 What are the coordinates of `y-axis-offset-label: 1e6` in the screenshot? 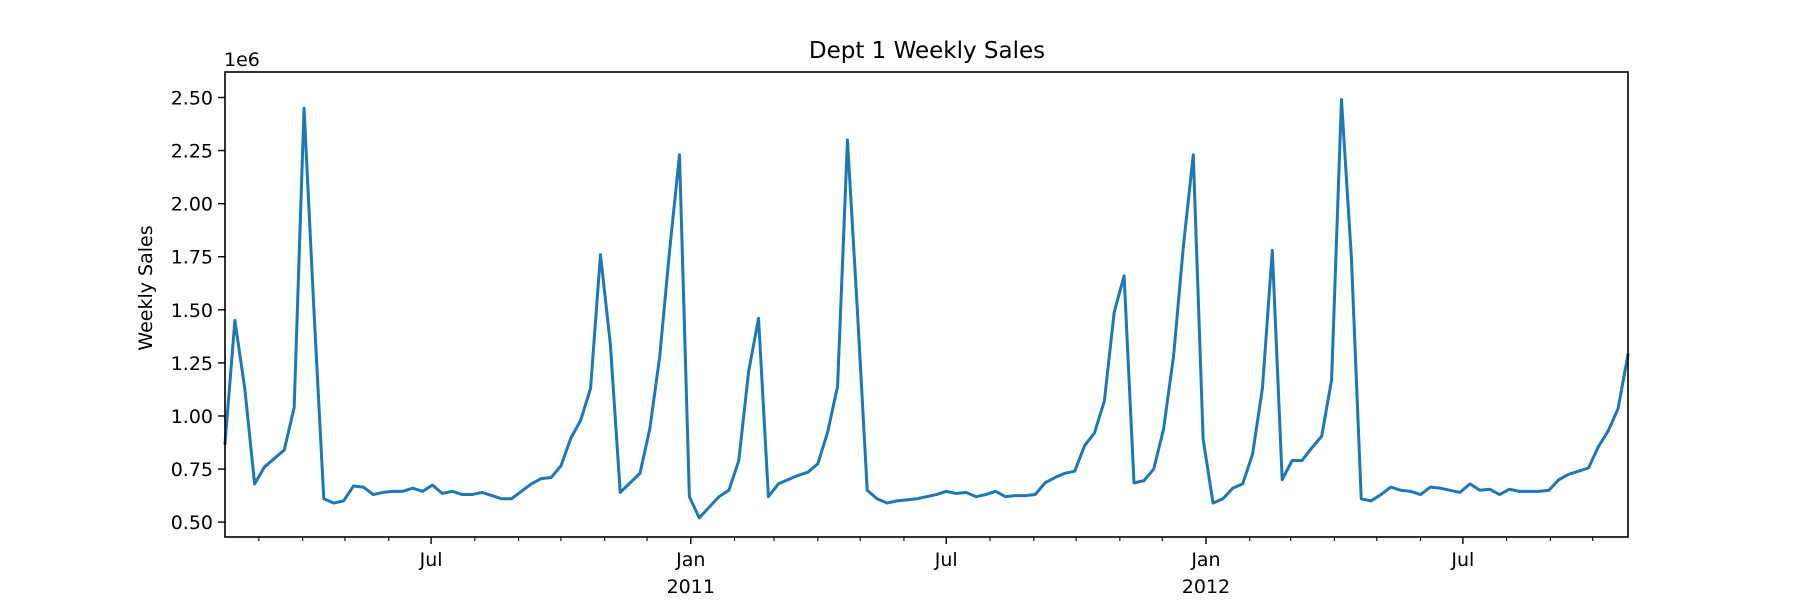 It's located at (242, 60).